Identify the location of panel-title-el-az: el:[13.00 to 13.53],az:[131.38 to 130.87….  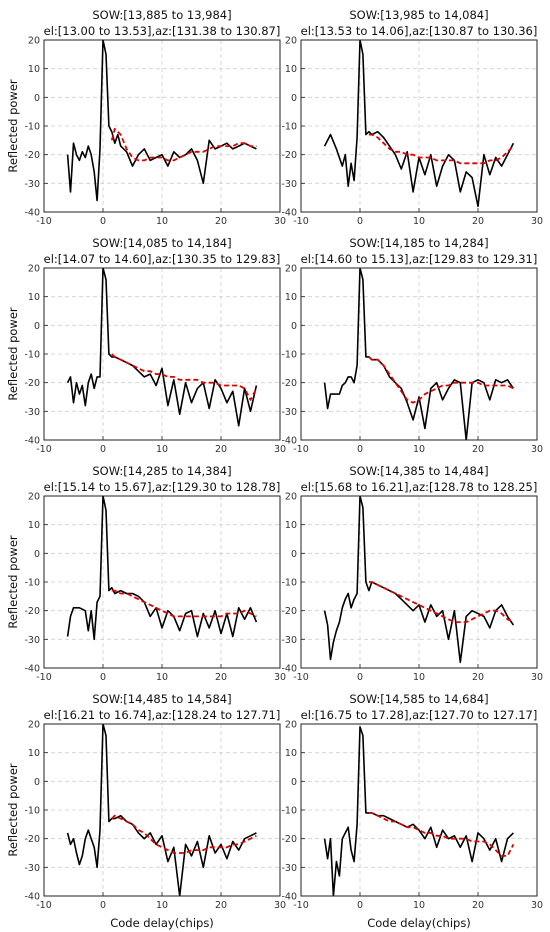
(162, 31).